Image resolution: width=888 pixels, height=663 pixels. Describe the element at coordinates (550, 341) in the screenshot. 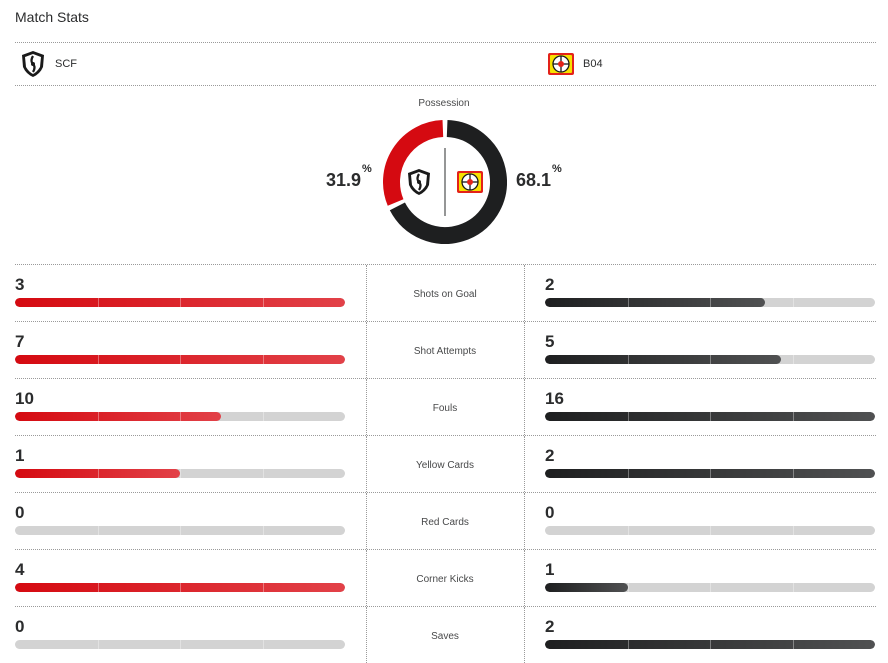

I see `away-stat-value: 5` at that location.